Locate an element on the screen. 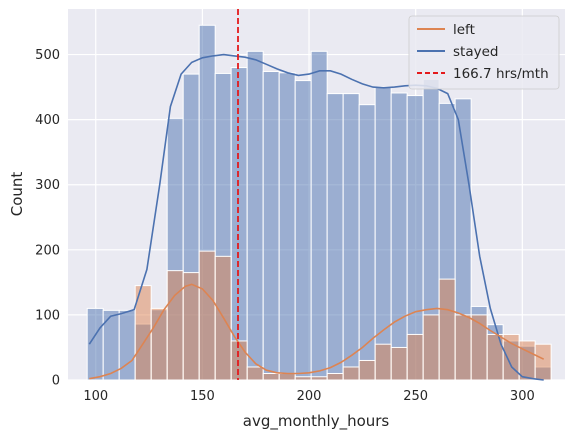  legend: left stayed 166.7 hrs/mth is located at coordinates (484, 52).